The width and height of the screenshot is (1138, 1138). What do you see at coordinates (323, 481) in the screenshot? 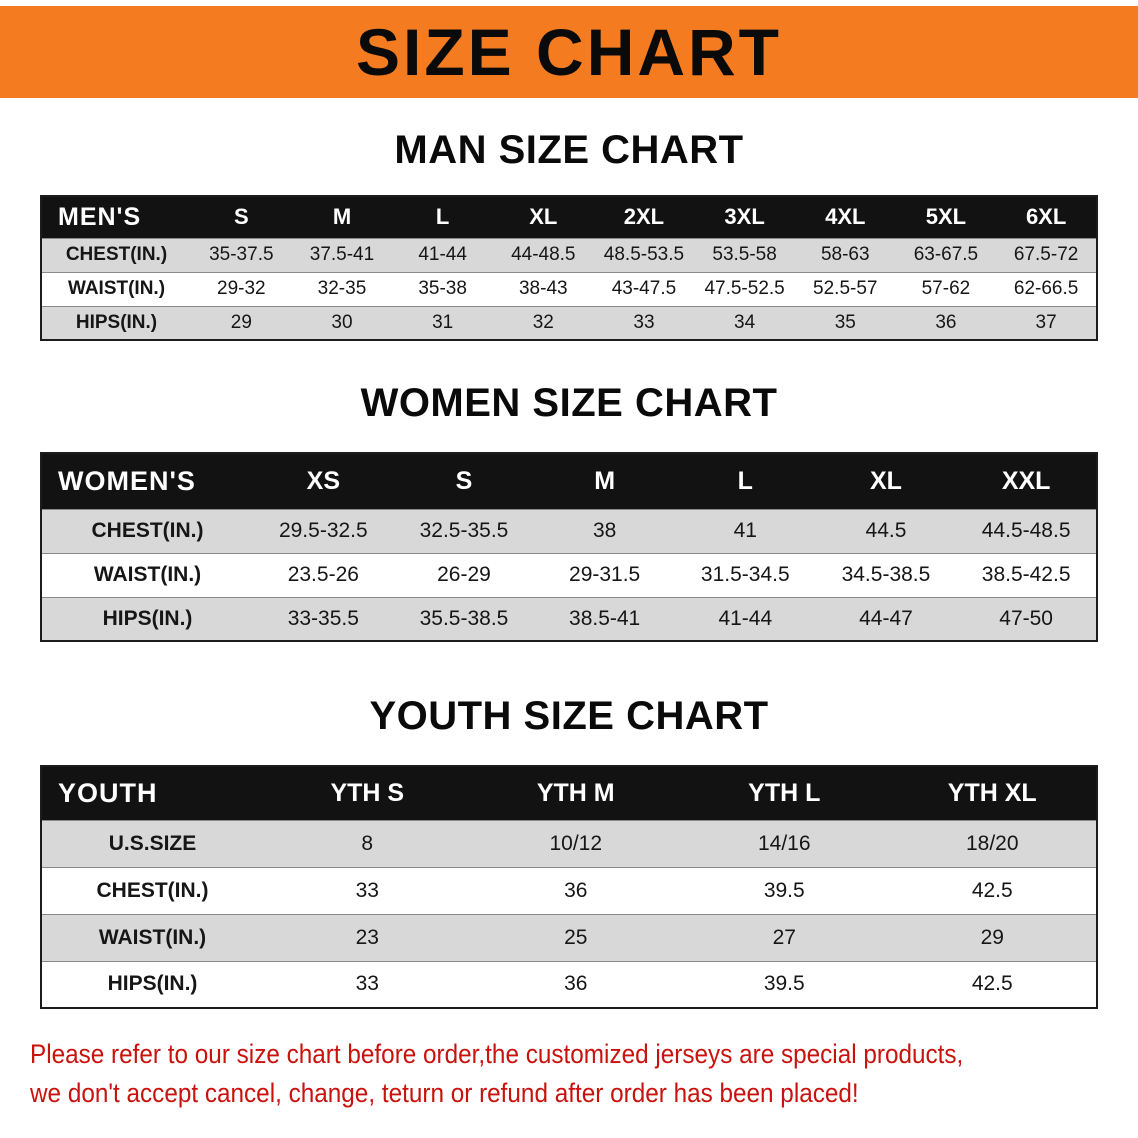
I see `size-column-header: XS` at bounding box center [323, 481].